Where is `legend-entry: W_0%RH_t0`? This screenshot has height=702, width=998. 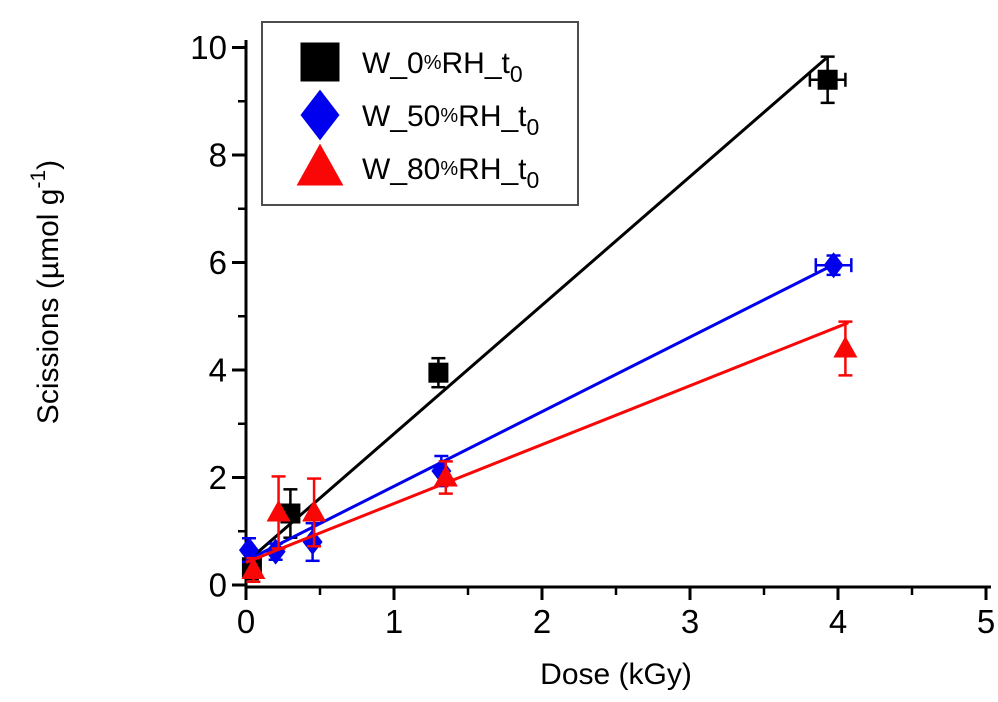
legend-entry: W_0%RH_t0 is located at coordinates (411, 64).